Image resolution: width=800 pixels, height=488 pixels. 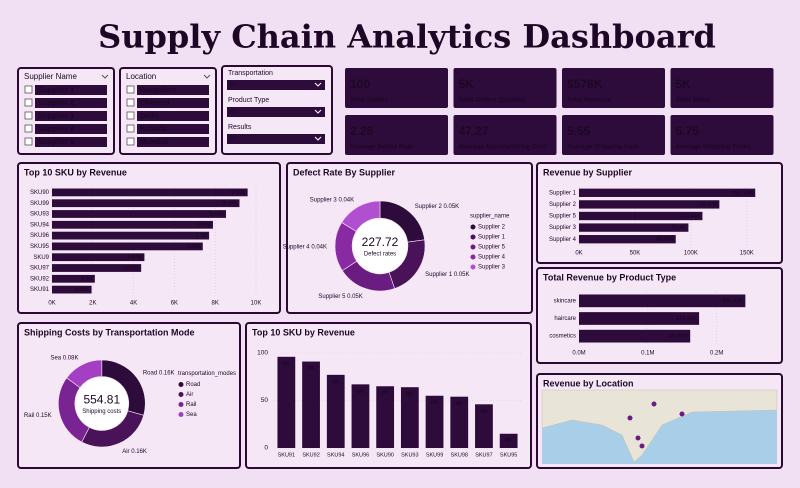 What do you see at coordinates (203, 225) in the screenshot?
I see `value-label: 7.89K` at bounding box center [203, 225].